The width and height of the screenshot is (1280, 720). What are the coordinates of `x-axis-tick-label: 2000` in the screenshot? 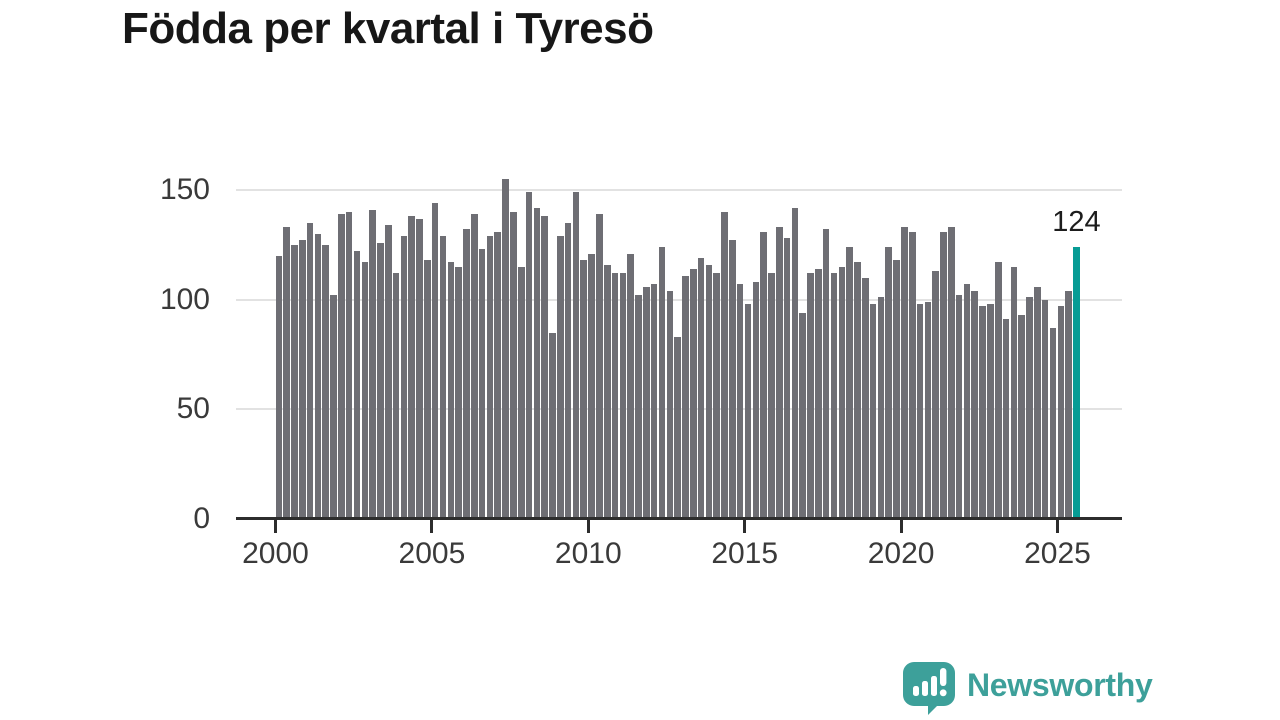 It's located at (275, 553).